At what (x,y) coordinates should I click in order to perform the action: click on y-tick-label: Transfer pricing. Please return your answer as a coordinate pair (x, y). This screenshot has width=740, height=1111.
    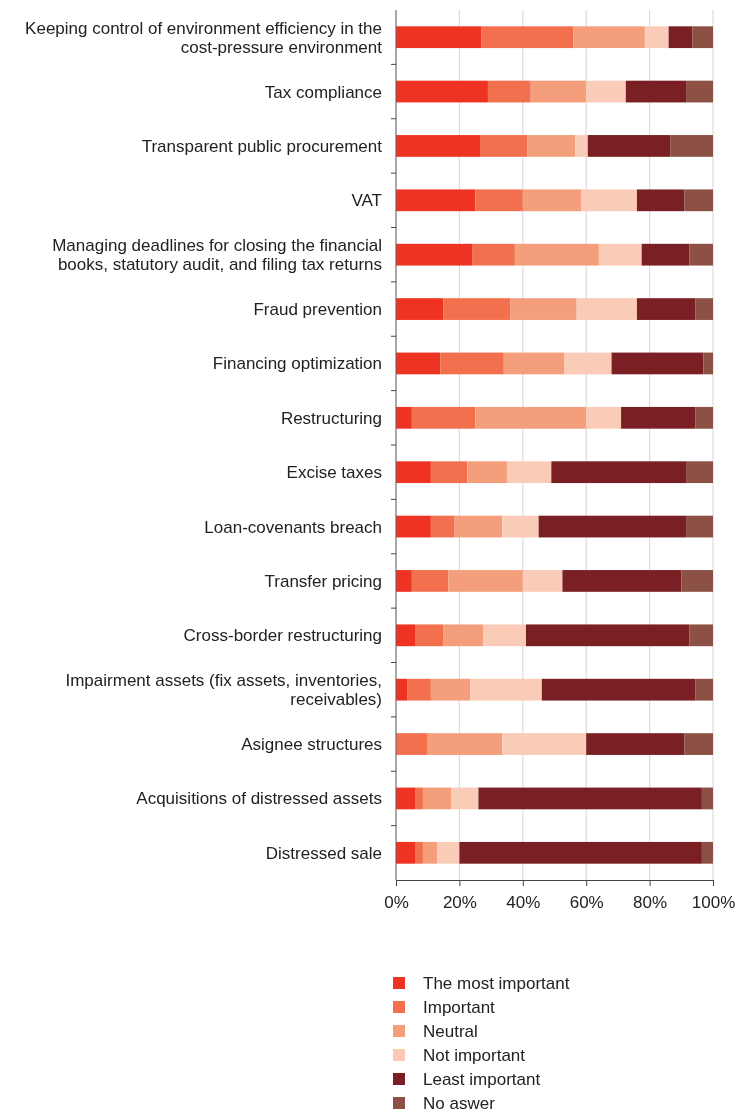
    Looking at the image, I should click on (323, 581).